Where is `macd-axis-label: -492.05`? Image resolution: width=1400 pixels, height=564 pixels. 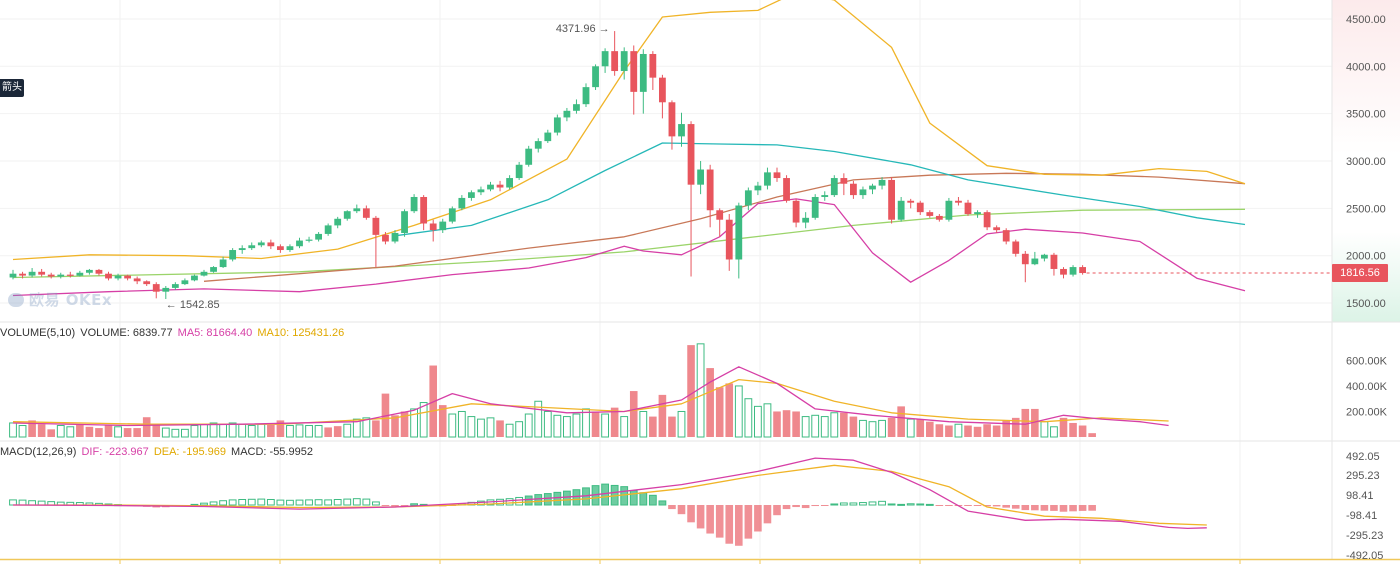
macd-axis-label: -492.05 is located at coordinates (1364, 556).